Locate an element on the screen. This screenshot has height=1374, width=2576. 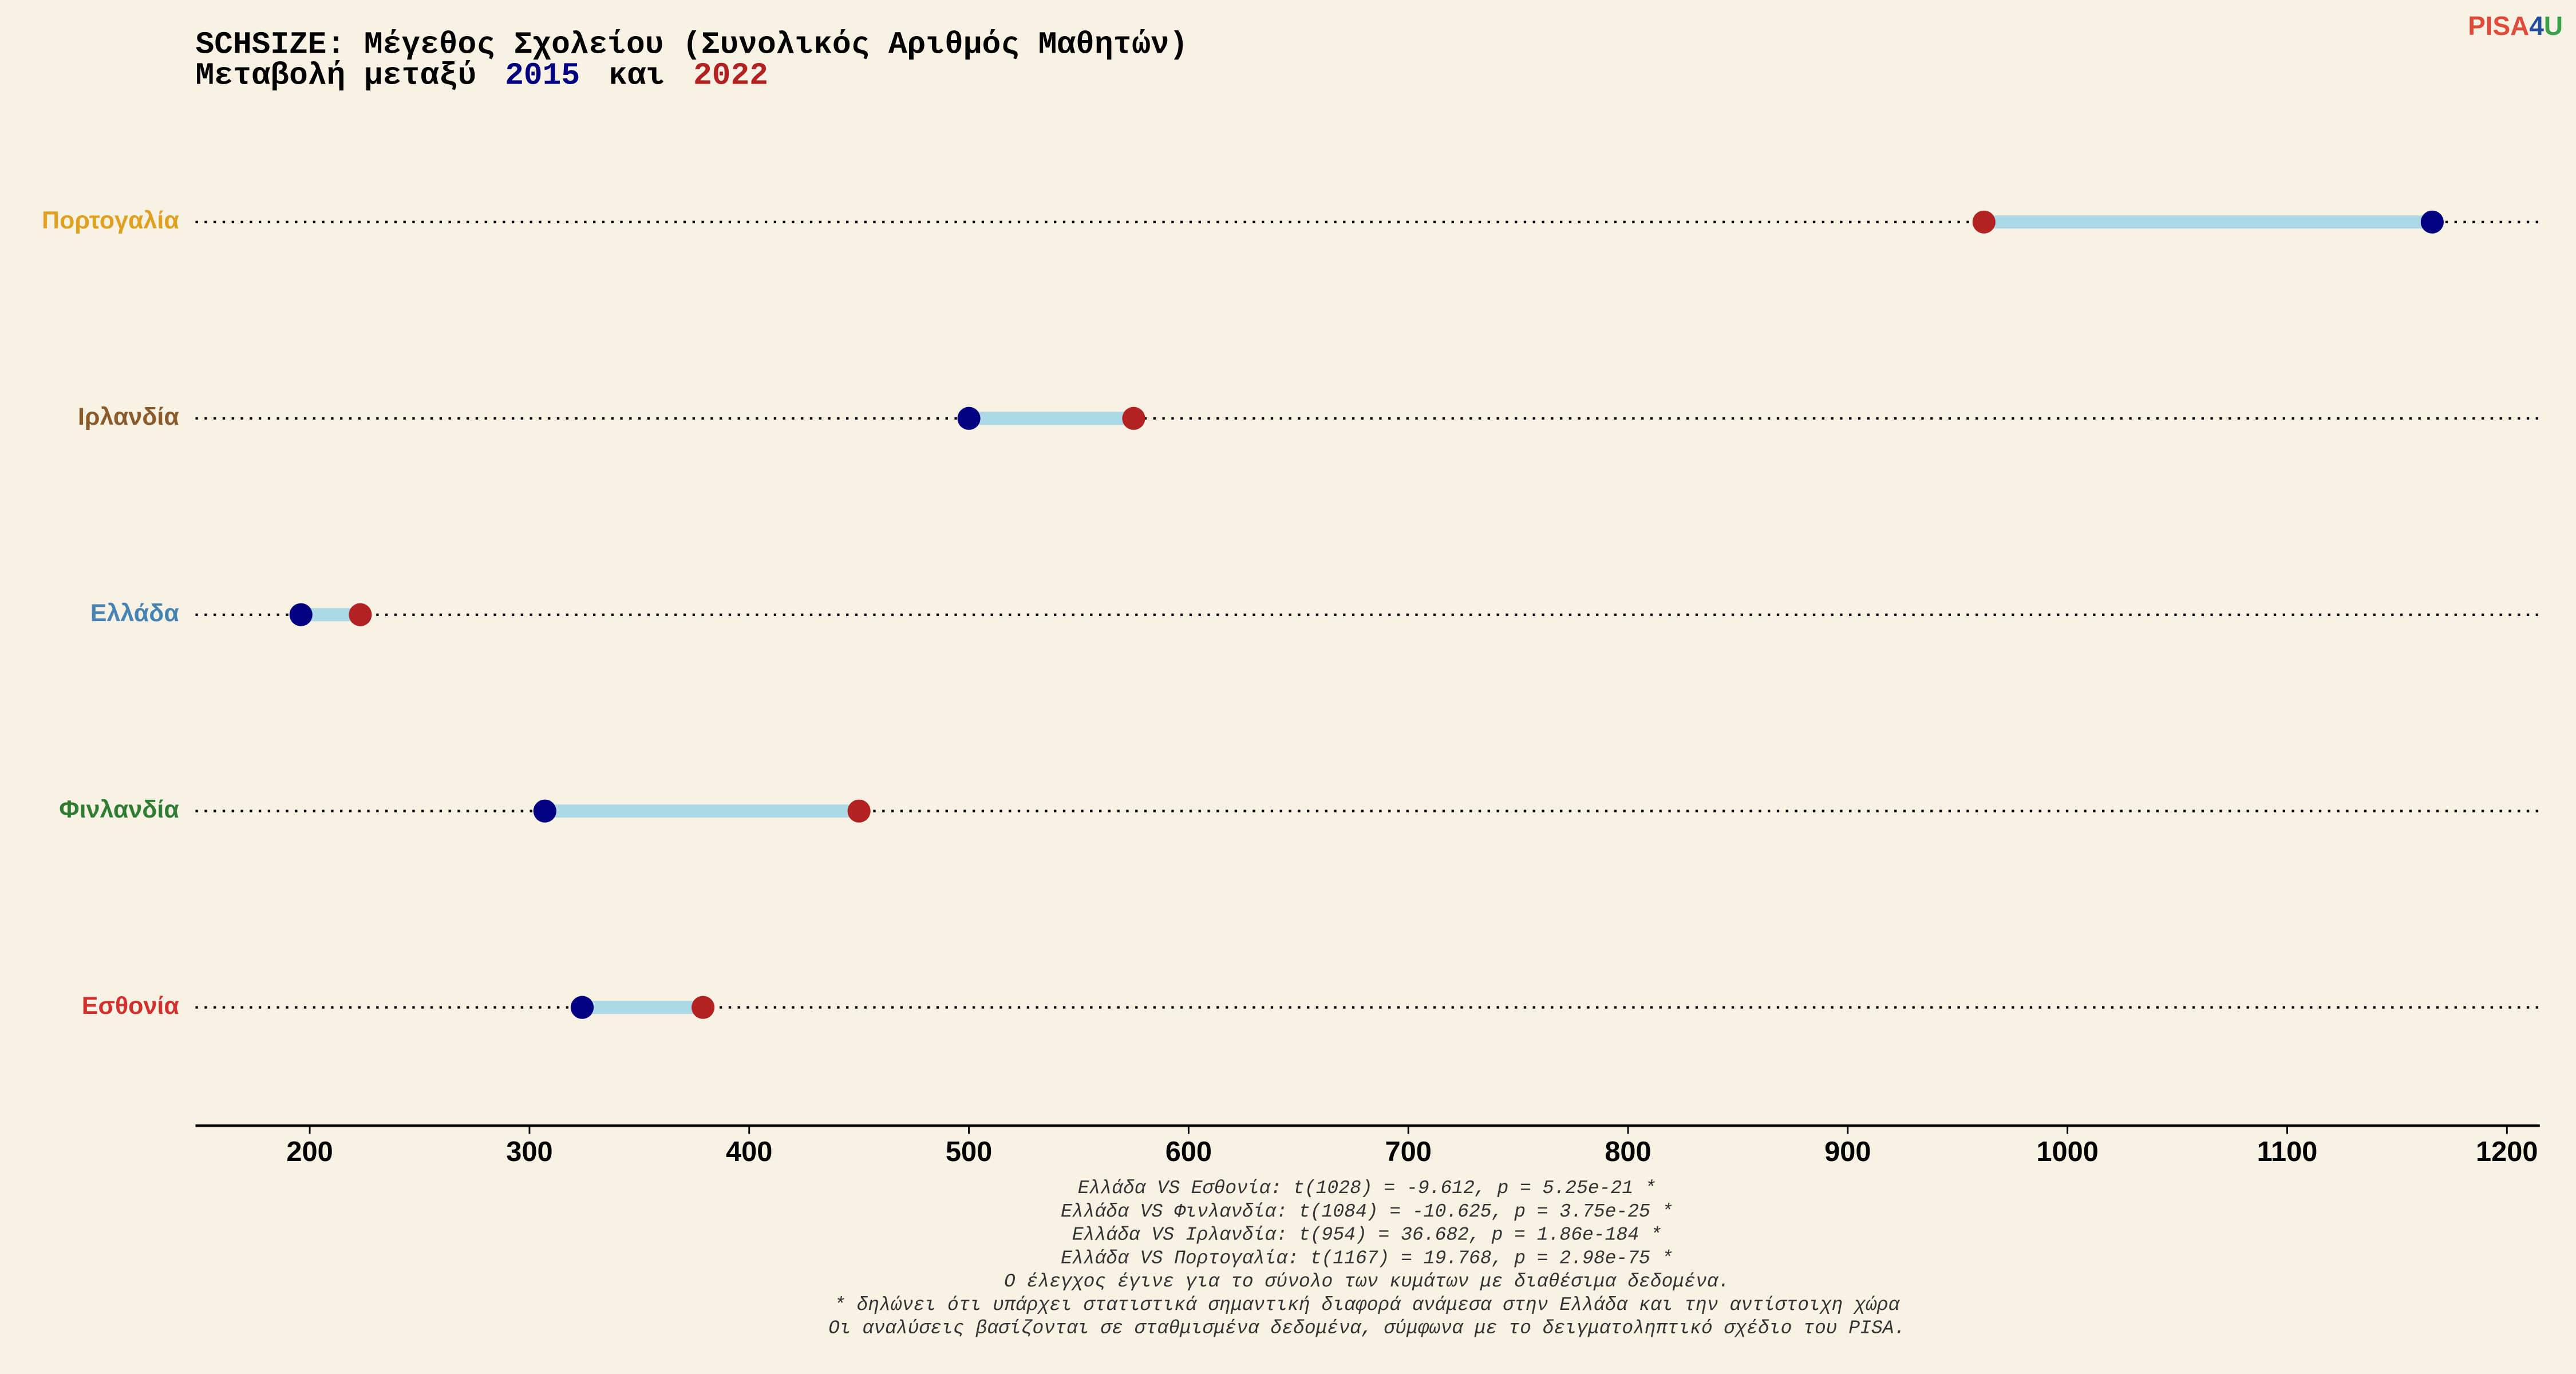
logo-part: 4 is located at coordinates (2536, 26).